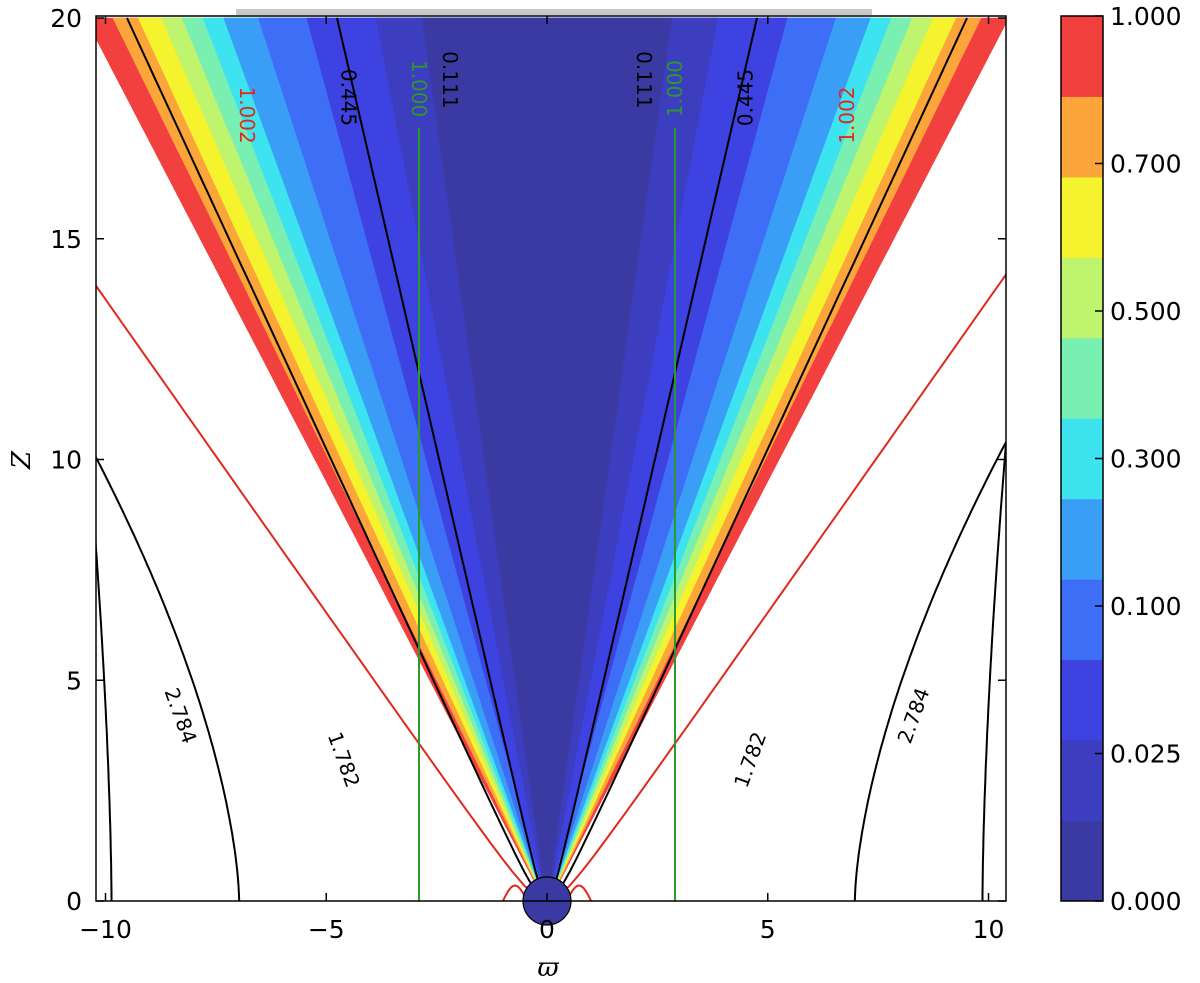  What do you see at coordinates (929, 671) in the screenshot?
I see `contour-line-1_782-right` at bounding box center [929, 671].